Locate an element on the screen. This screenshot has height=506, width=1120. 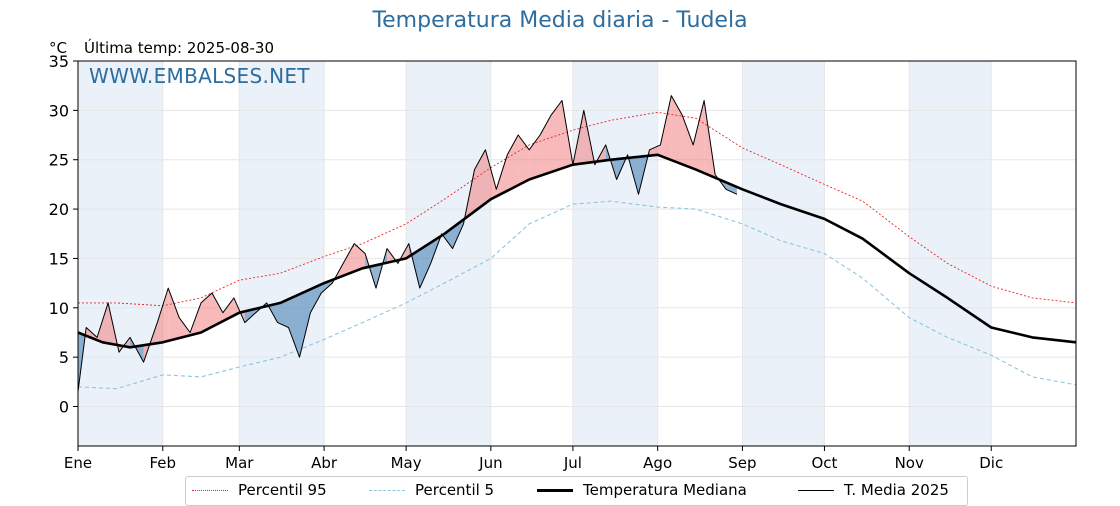
y-tick-label: 15 is located at coordinates (59, 258).